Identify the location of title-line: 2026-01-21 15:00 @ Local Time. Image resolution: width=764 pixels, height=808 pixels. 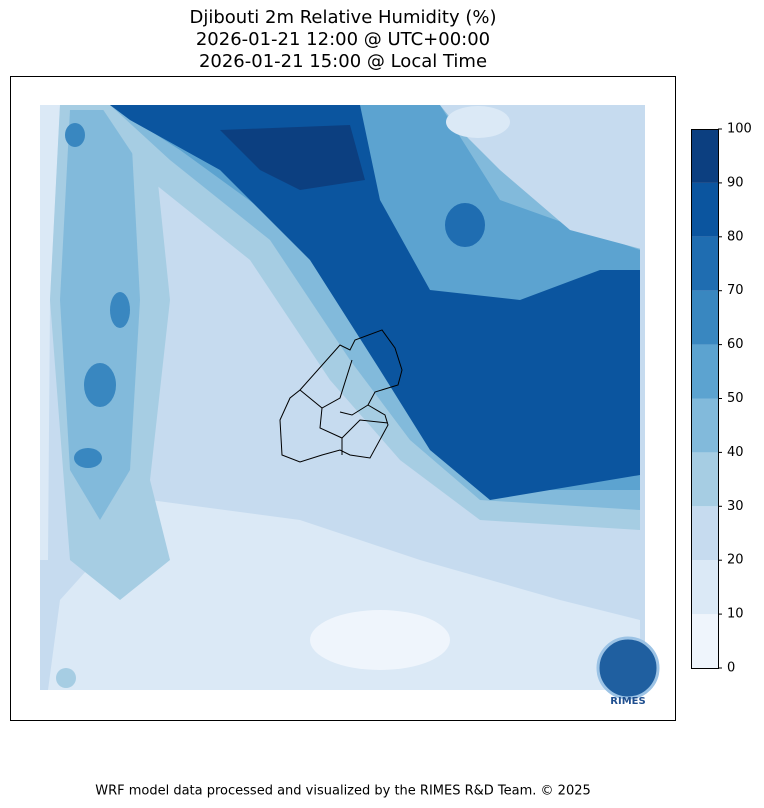
(343, 61).